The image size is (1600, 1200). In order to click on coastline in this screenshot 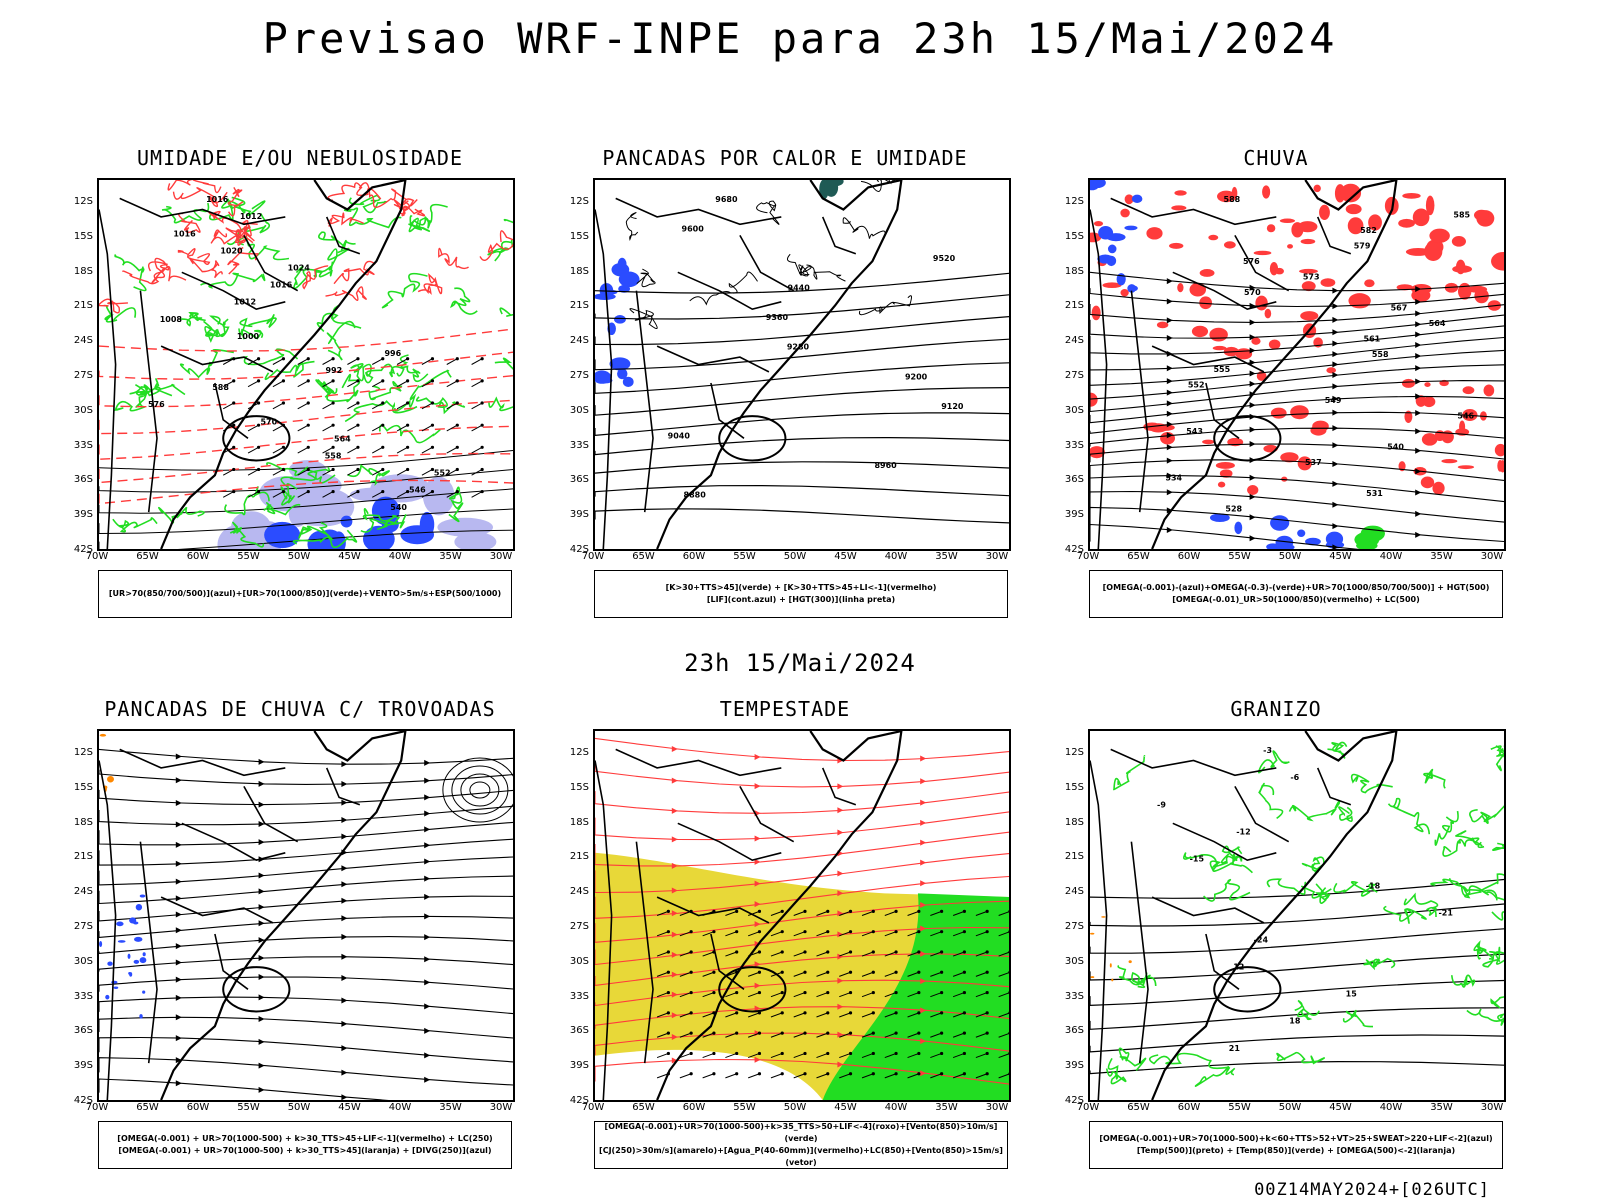, I will do `click(283, 915)`.